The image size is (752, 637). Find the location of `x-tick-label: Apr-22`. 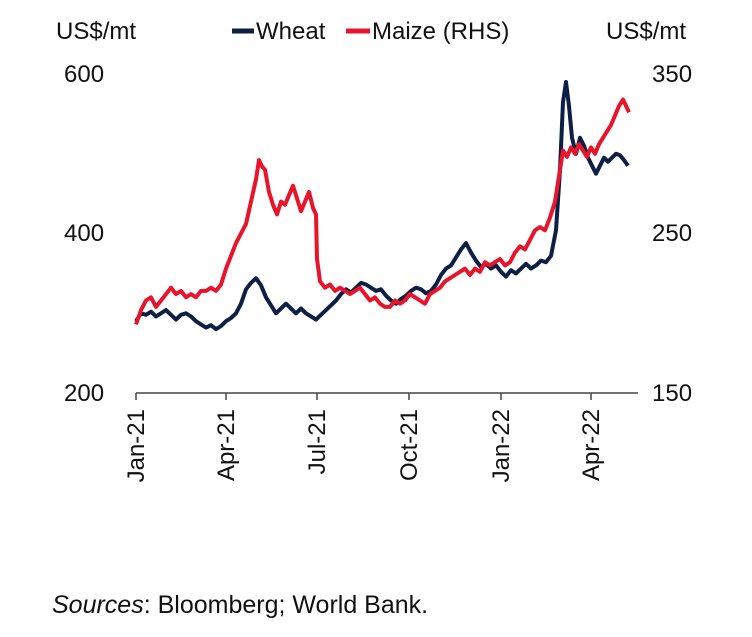

x-tick-label: Apr-22 is located at coordinates (591, 445).